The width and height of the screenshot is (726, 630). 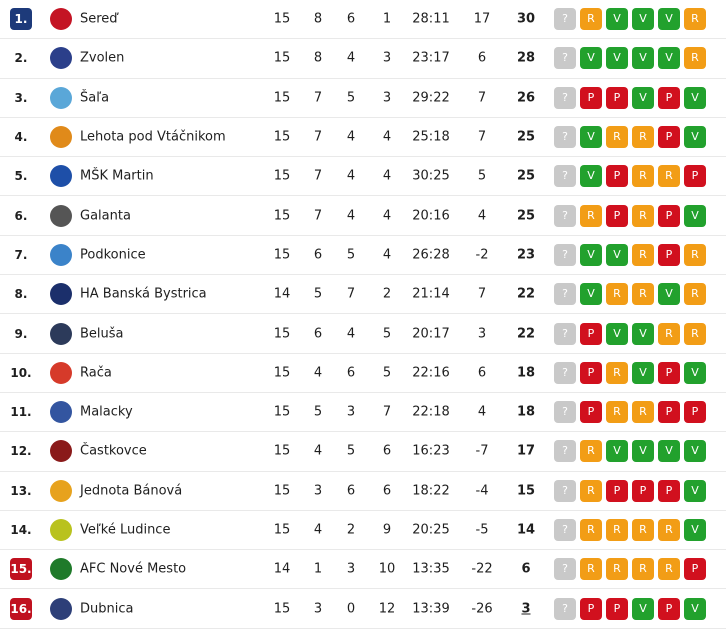 I want to click on team-name-link: Lehota pod Vtáčnikom, so click(x=153, y=137).